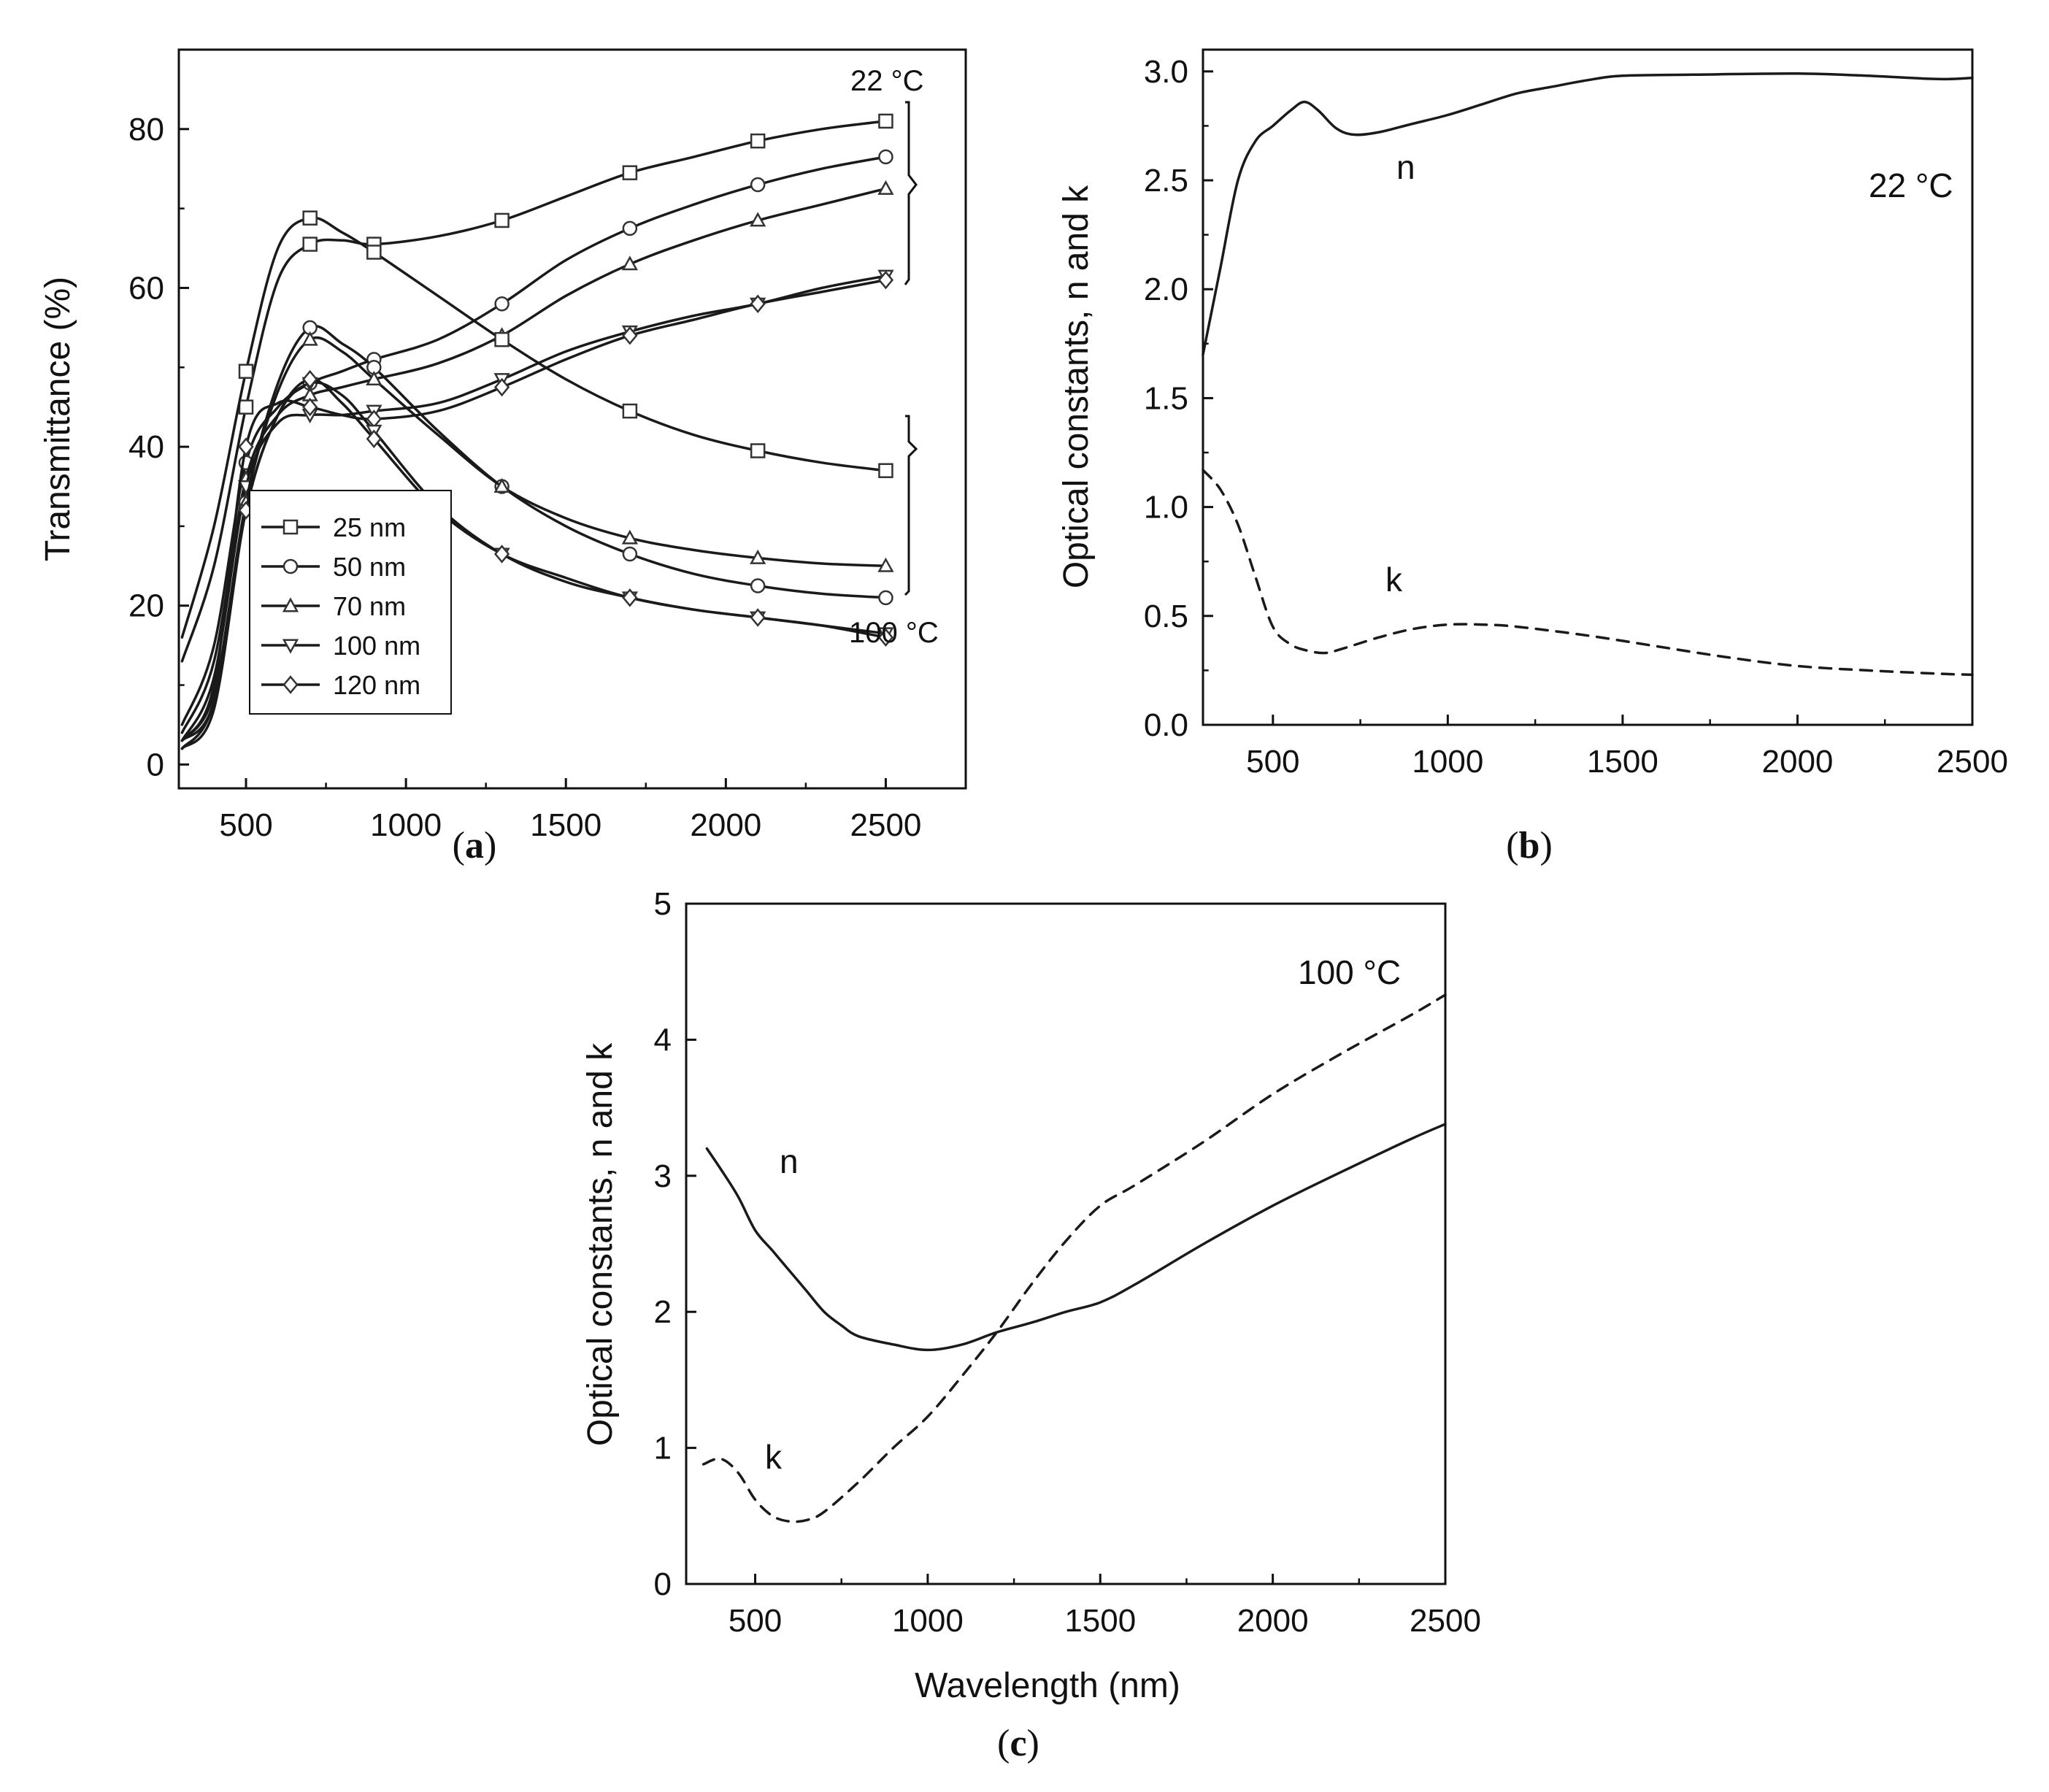  I want to click on panel-b-annotation-22c: 22 °C, so click(1911, 185).